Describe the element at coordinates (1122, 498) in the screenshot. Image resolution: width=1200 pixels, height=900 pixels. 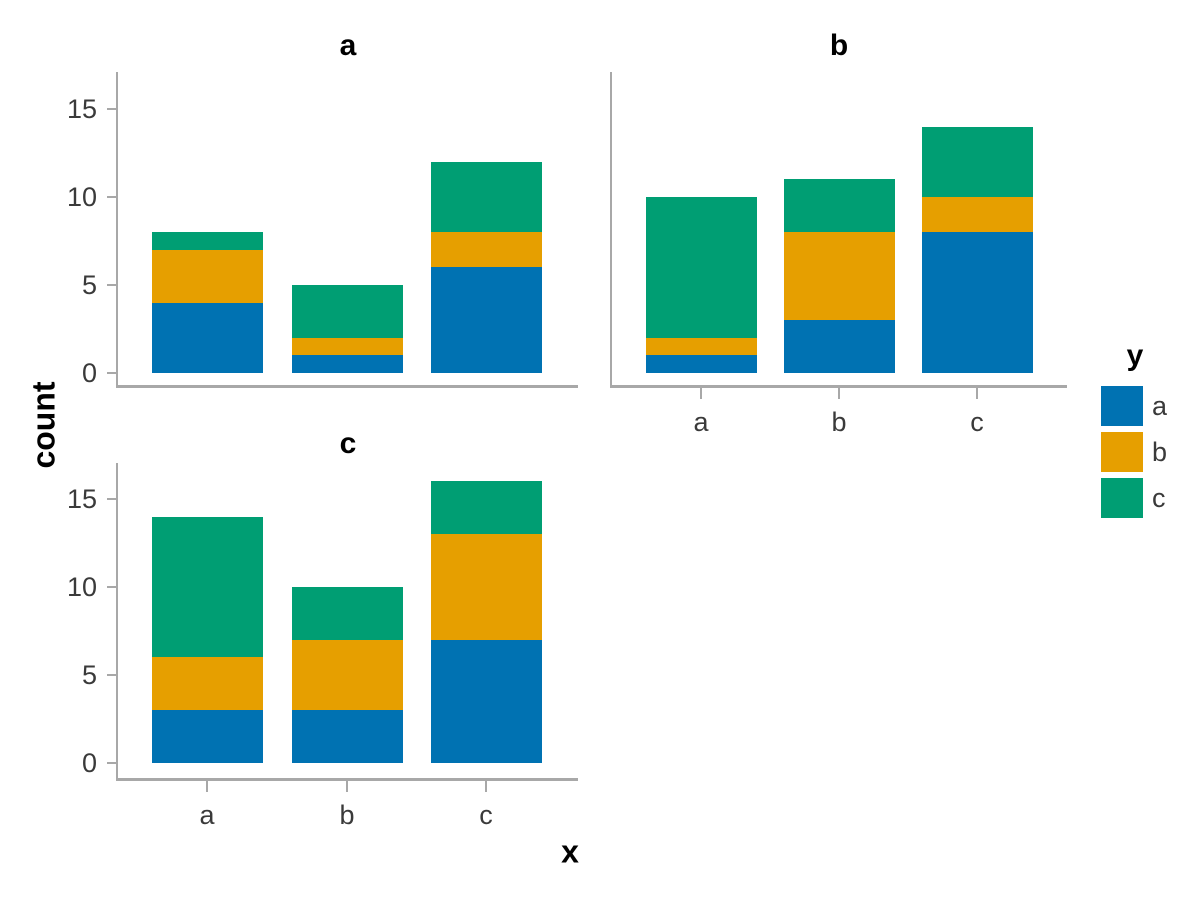
I see `legend-swatch-c` at that location.